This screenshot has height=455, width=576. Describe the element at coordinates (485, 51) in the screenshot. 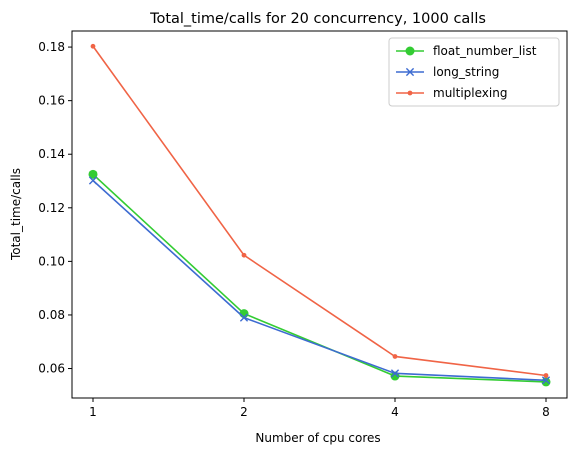

I see `legend-label: float_number_list` at that location.